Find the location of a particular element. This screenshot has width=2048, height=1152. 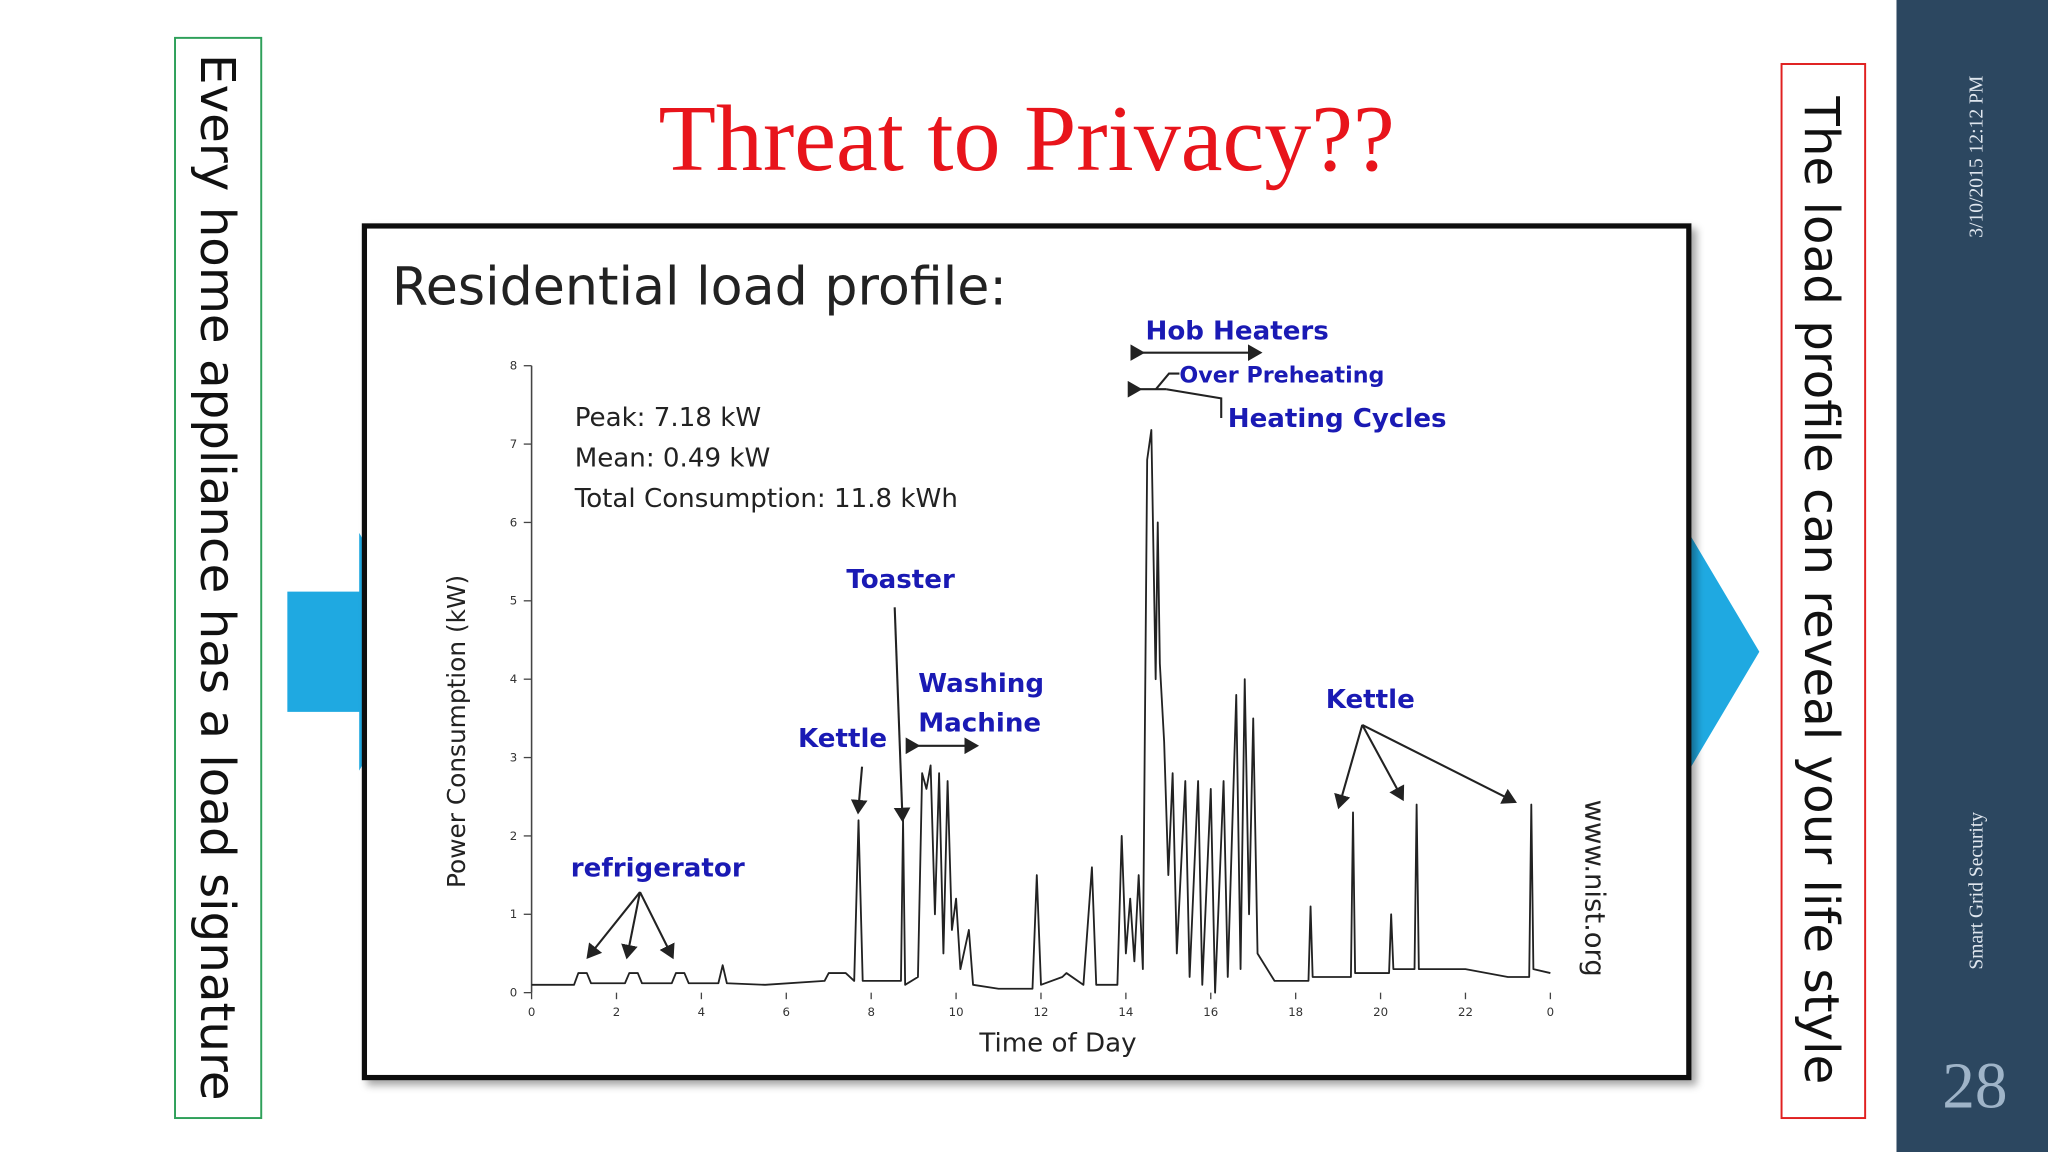

y-tick-label: 4 is located at coordinates (513, 679).